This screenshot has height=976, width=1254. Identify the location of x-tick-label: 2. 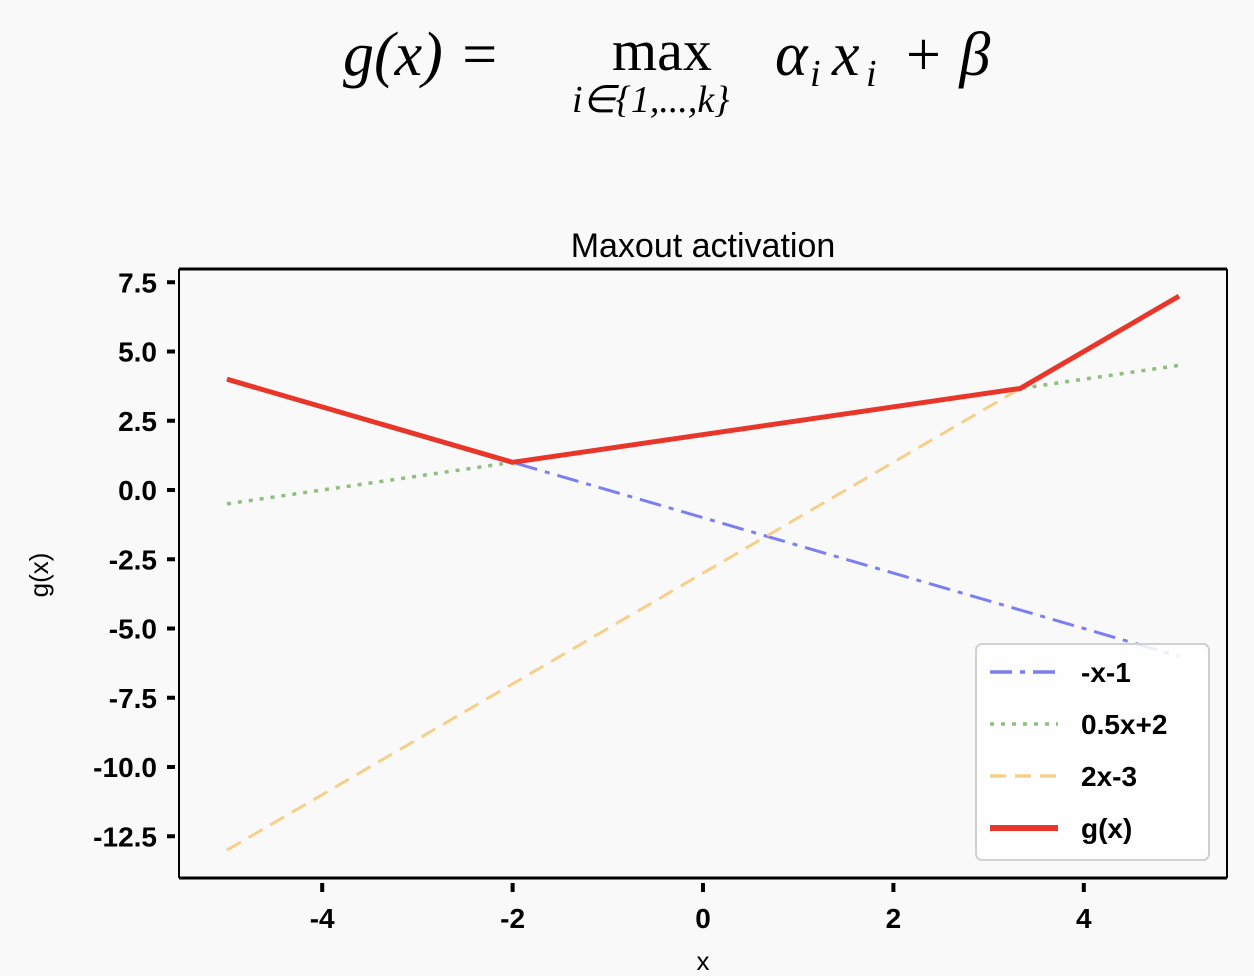
(894, 918).